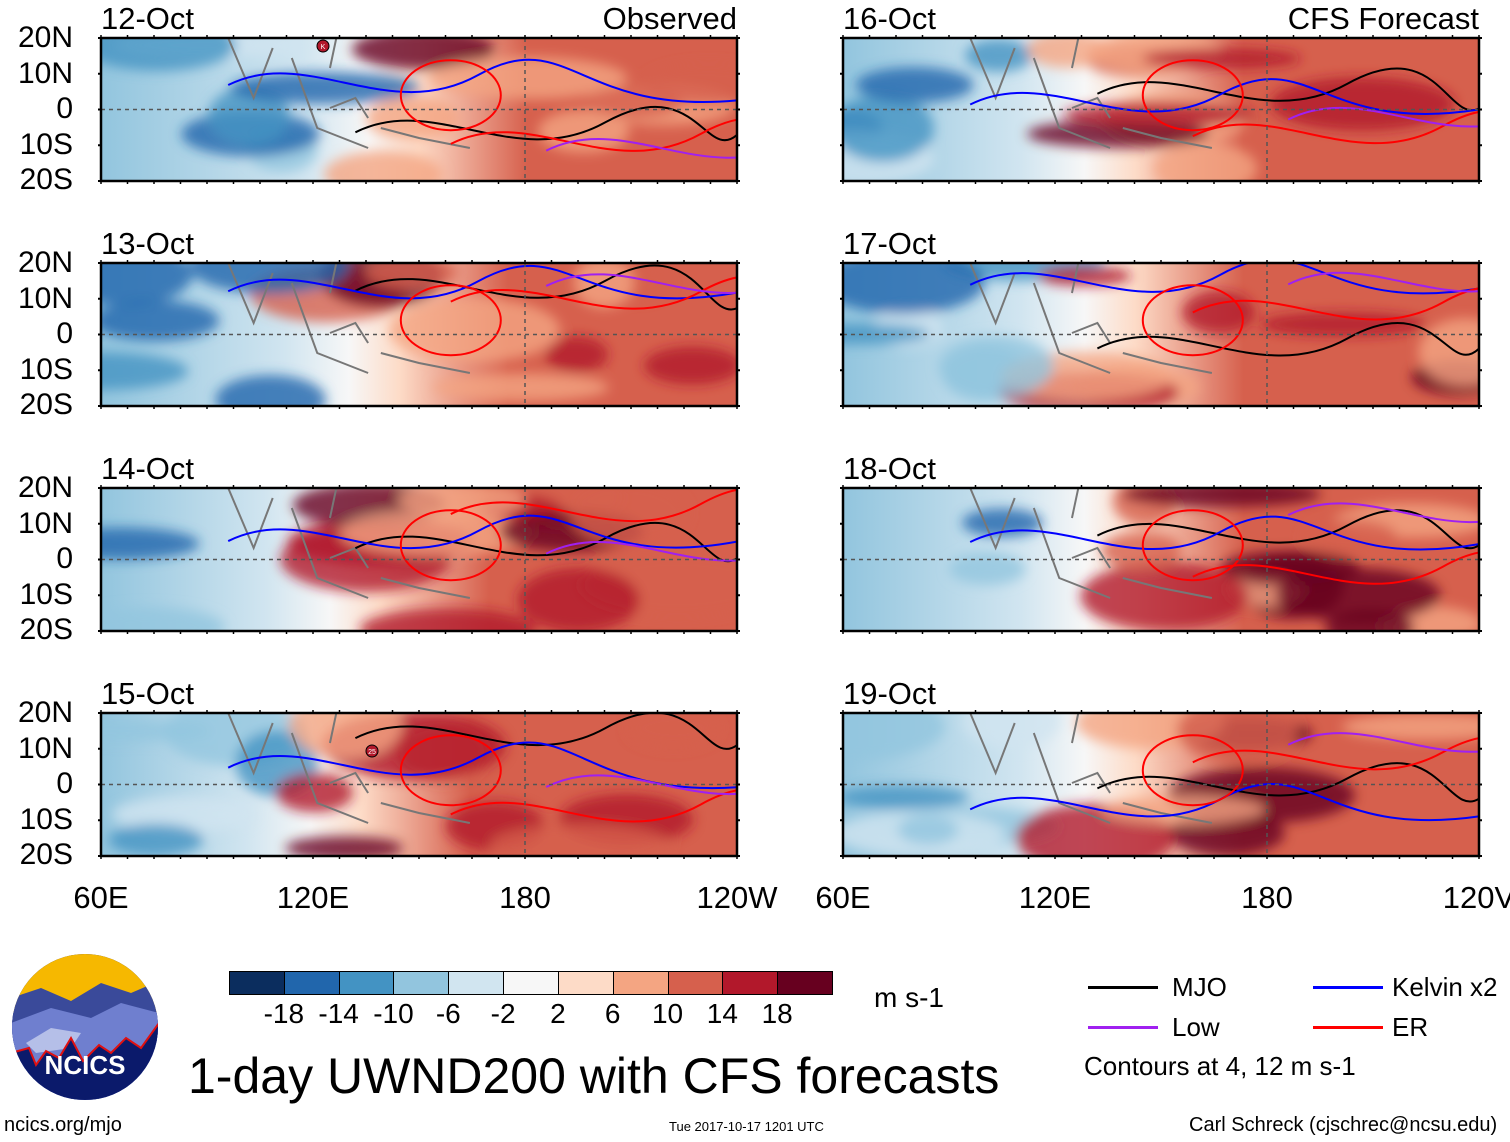 The width and height of the screenshot is (1510, 1142). What do you see at coordinates (393, 1013) in the screenshot?
I see `colorbar-label: -10` at bounding box center [393, 1013].